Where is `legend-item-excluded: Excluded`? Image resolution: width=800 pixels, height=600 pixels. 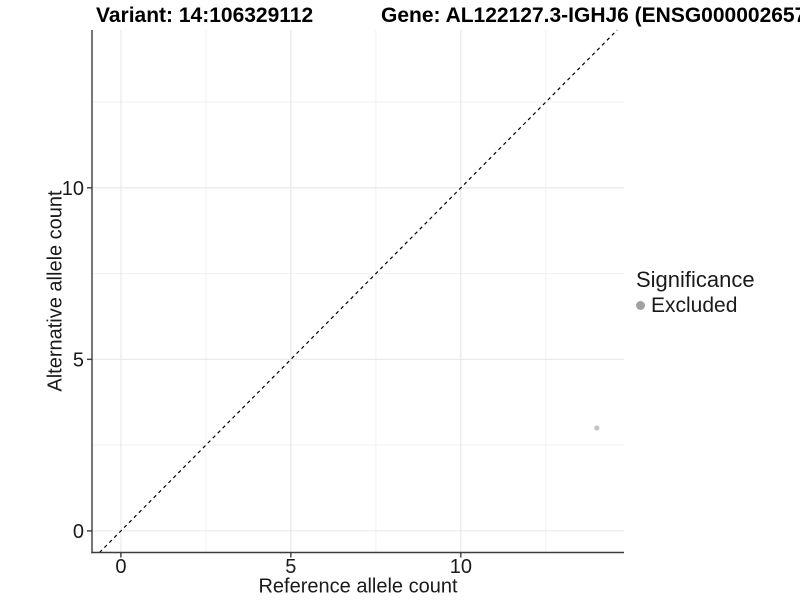 legend-item-excluded: Excluded is located at coordinates (695, 305).